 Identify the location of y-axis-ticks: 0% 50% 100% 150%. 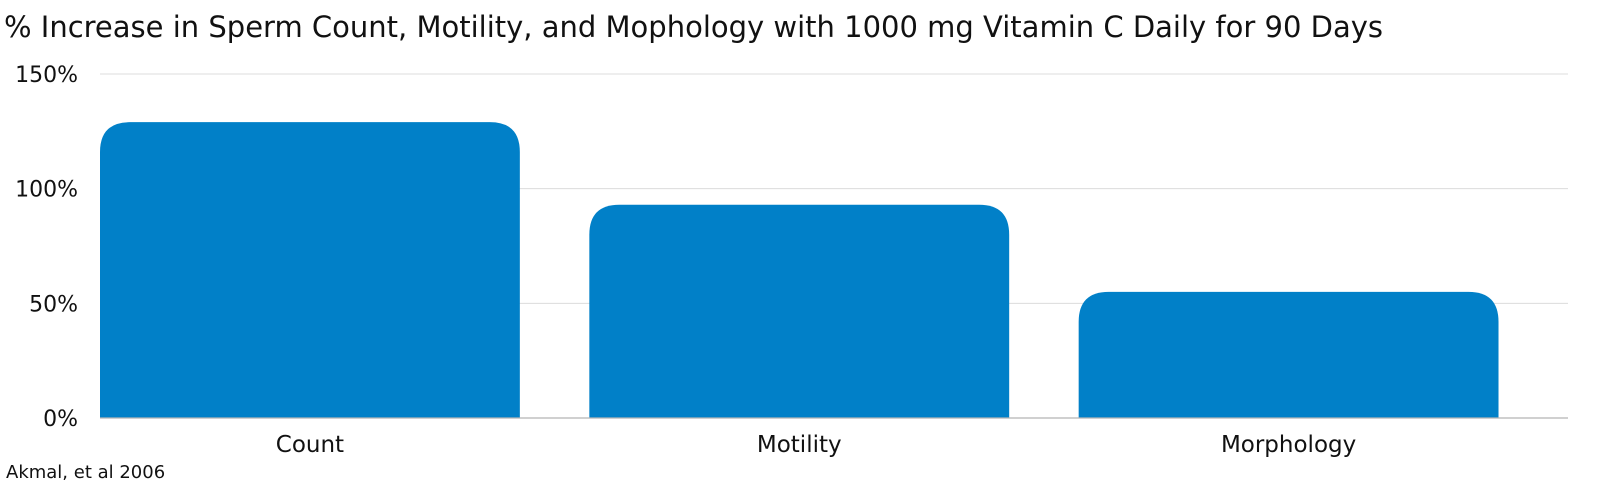
(46, 247).